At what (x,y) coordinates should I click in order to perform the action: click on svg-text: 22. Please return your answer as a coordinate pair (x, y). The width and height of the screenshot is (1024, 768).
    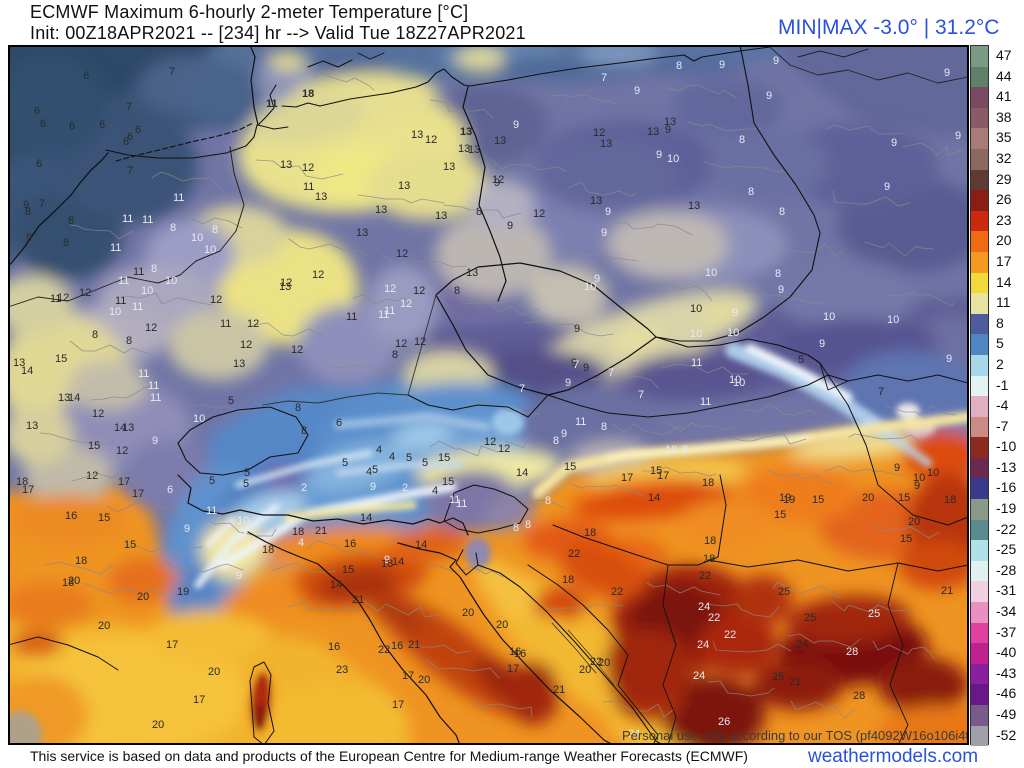
    Looking at the image, I should click on (730, 635).